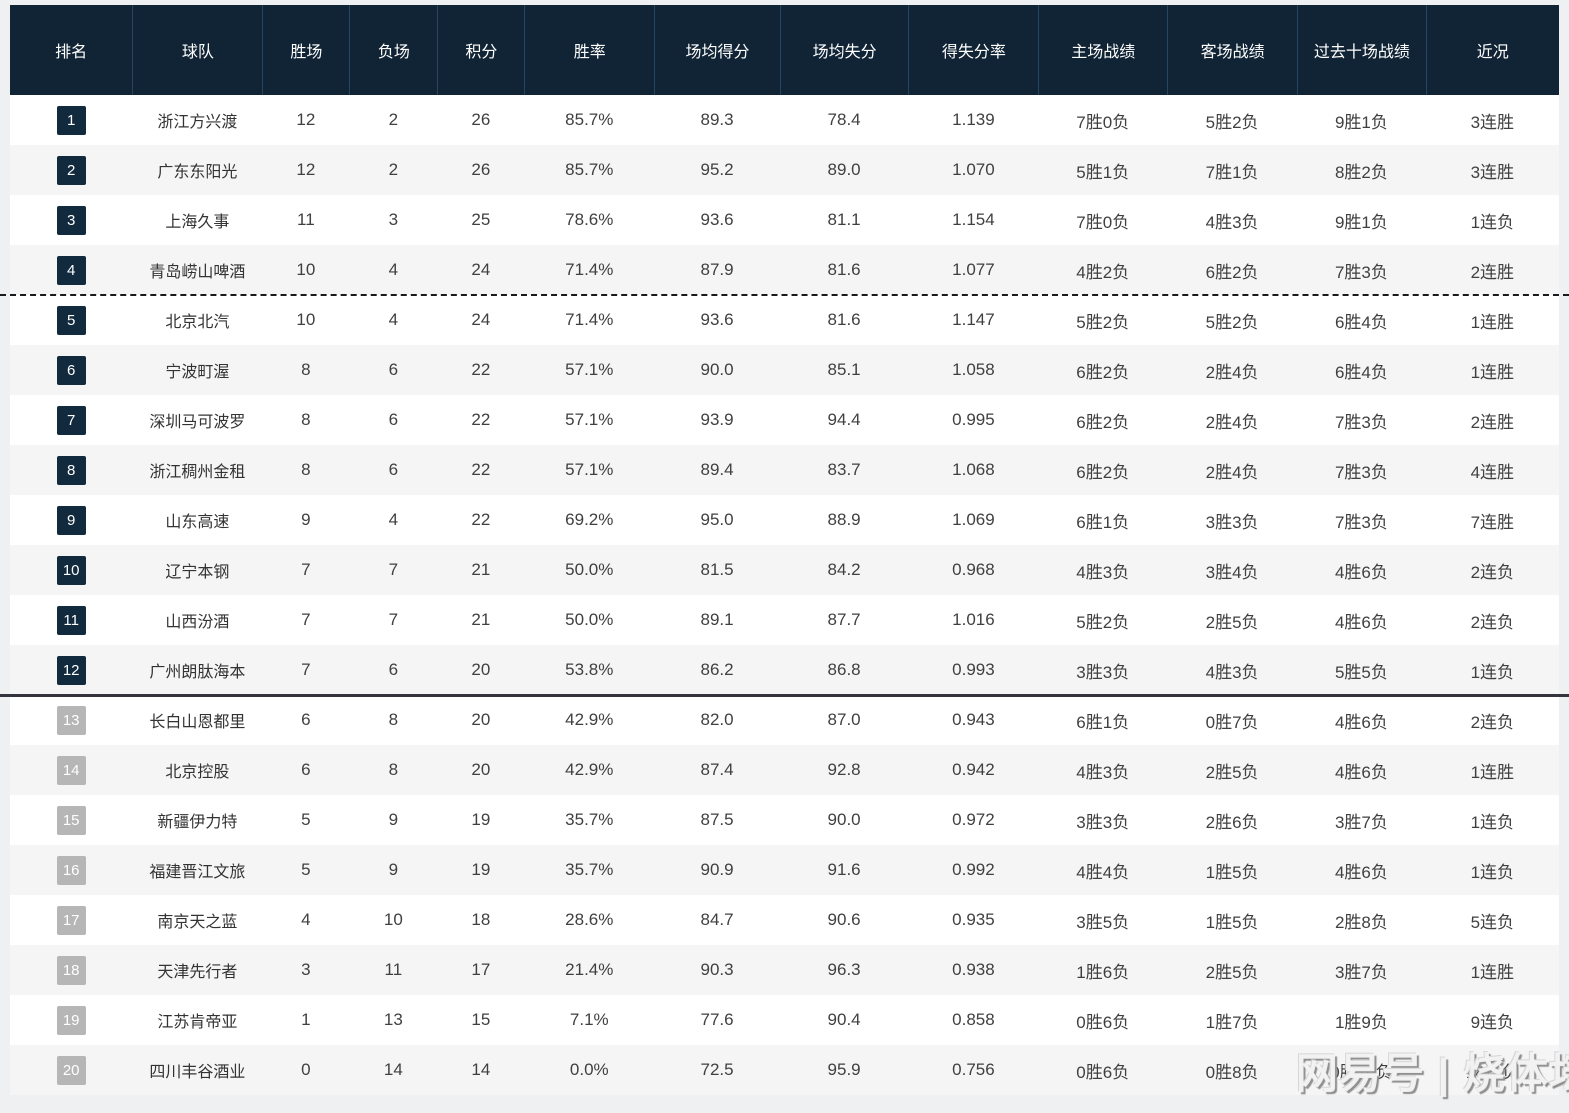  I want to click on header-recent_form: 近况, so click(1492, 50).